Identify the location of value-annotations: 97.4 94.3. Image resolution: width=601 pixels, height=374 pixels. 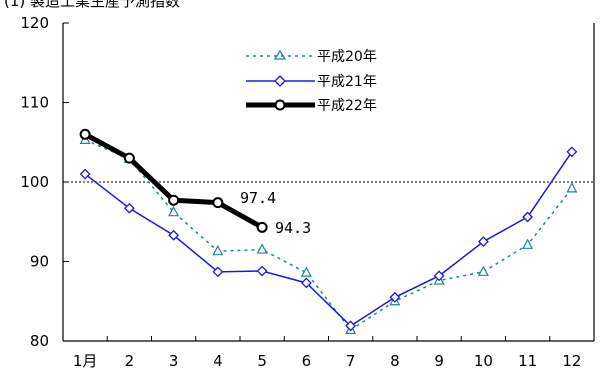
(275, 213).